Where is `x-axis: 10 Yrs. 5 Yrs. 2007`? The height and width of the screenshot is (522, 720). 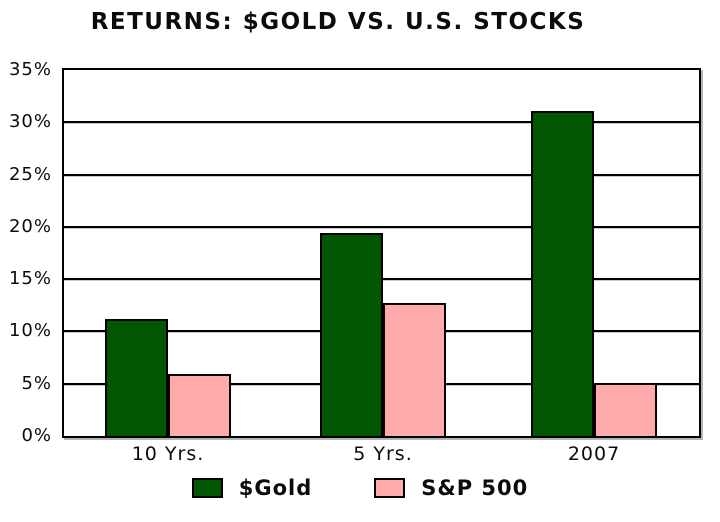
x-axis: 10 Yrs. 5 Yrs. 2007 is located at coordinates (381, 455).